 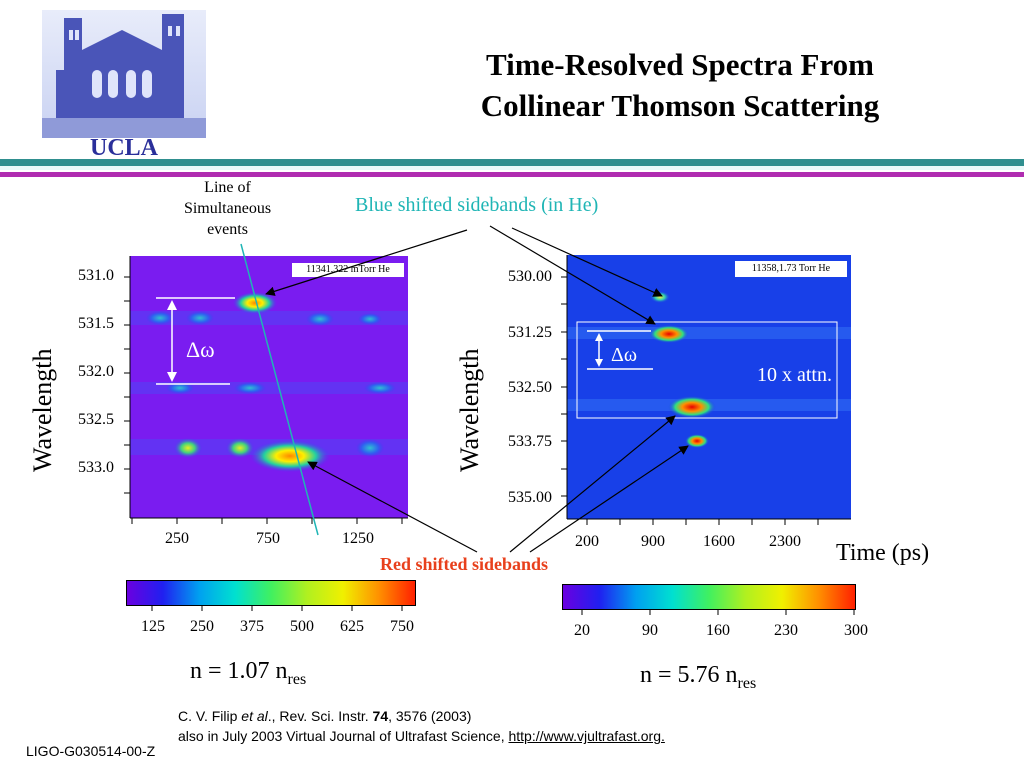 I want to click on left-spectrum-plot: Δω 11341,322 mTorr He, so click(x=269, y=387).